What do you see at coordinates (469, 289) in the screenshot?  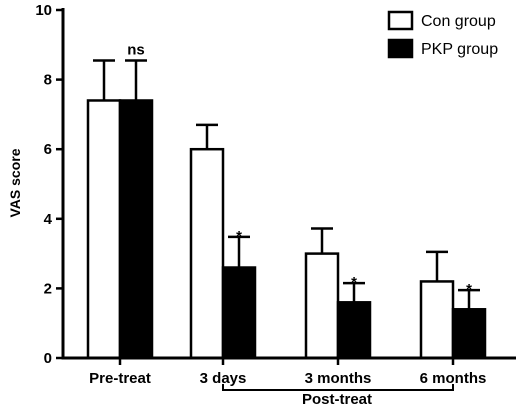 I see `significance-label-6-months: *` at bounding box center [469, 289].